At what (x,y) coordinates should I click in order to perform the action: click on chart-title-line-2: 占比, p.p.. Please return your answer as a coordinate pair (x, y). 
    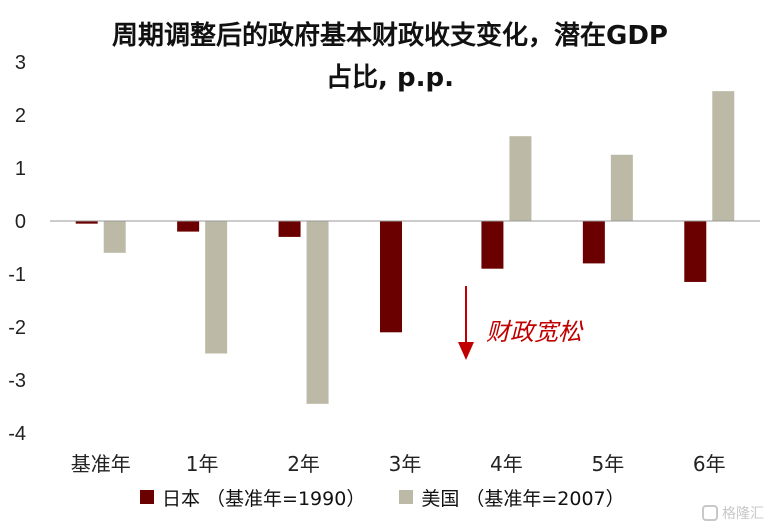
    Looking at the image, I should click on (390, 78).